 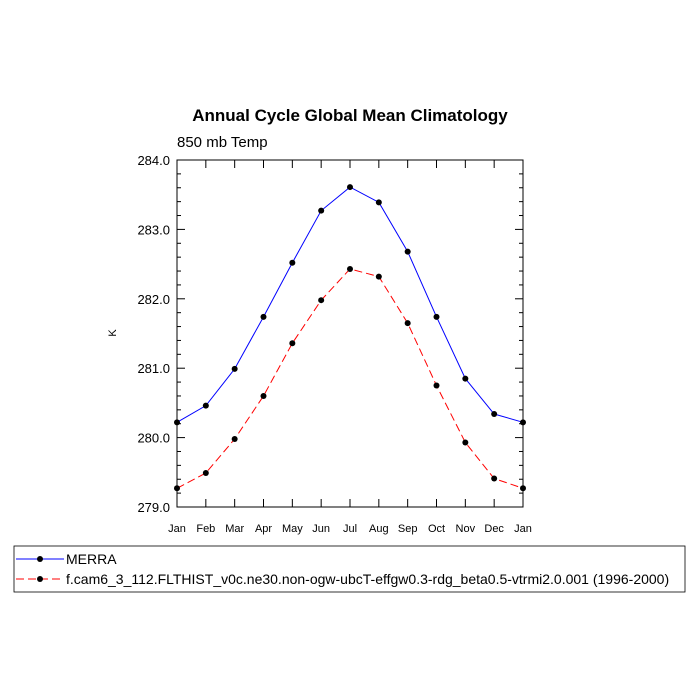 What do you see at coordinates (350, 115) in the screenshot?
I see `chart-title: Annual Cycle Global Mean Climatology` at bounding box center [350, 115].